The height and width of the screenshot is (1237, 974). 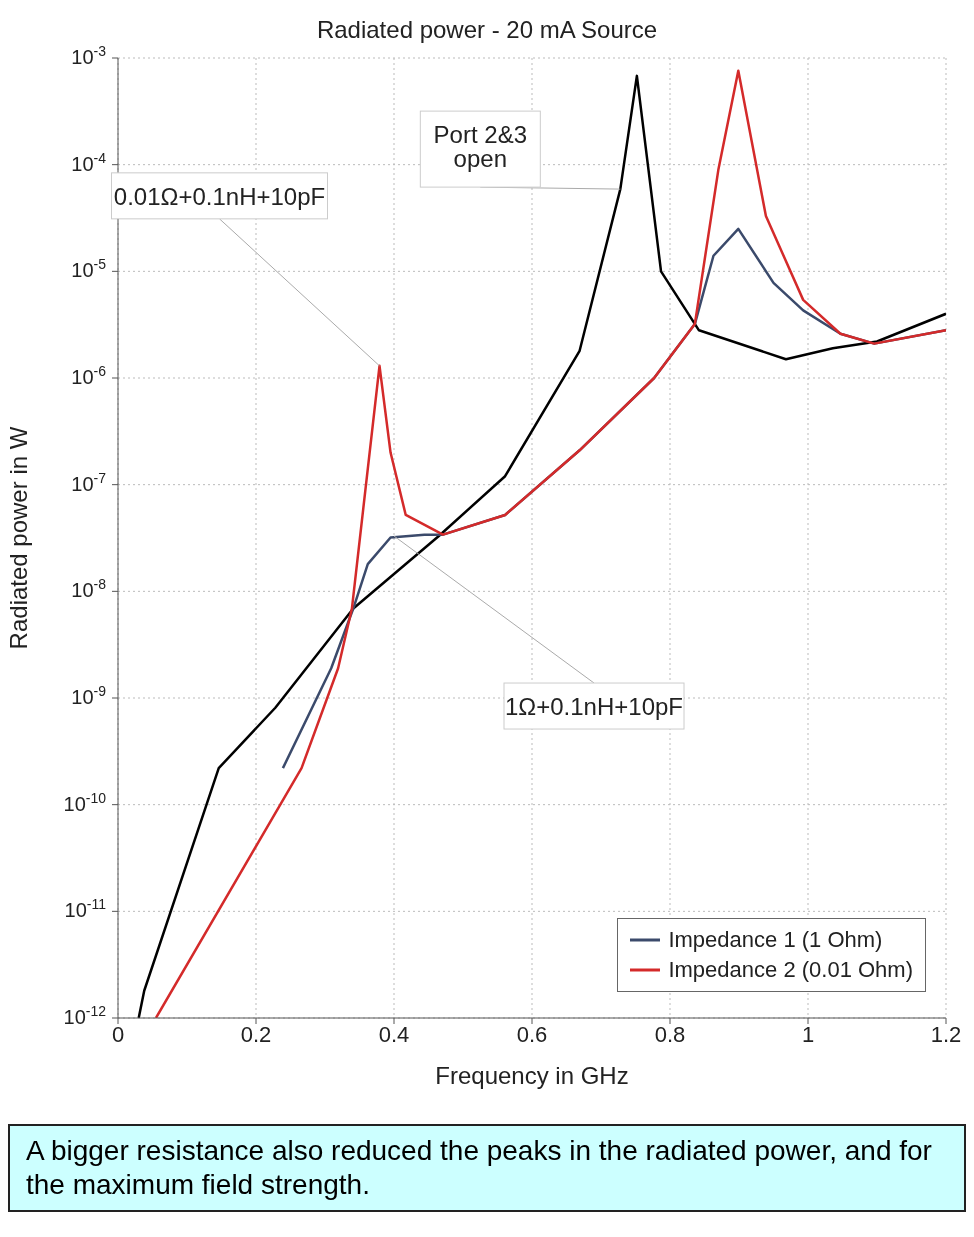 What do you see at coordinates (394, 1034) in the screenshot?
I see `x-tick-label: 0.4` at bounding box center [394, 1034].